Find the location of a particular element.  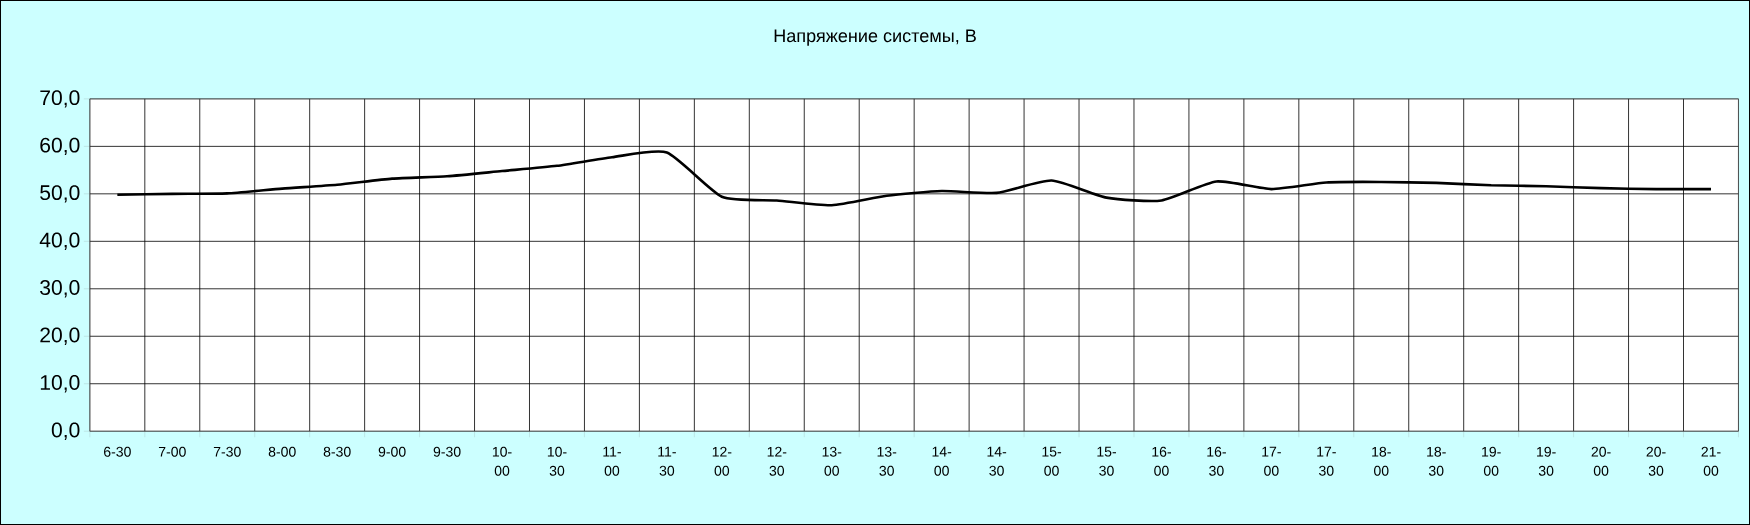

x-tick-label: 17-30 is located at coordinates (1326, 461).